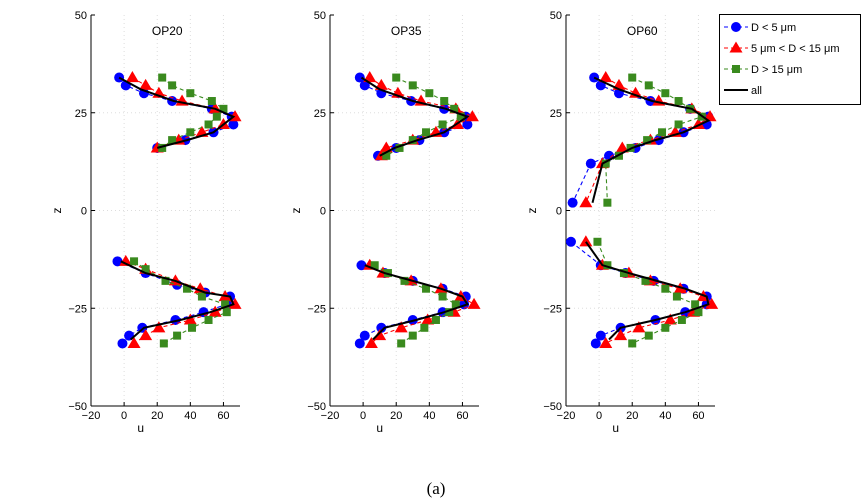  What do you see at coordinates (363, 416) in the screenshot?
I see `x-tick-label: 0` at bounding box center [363, 416].